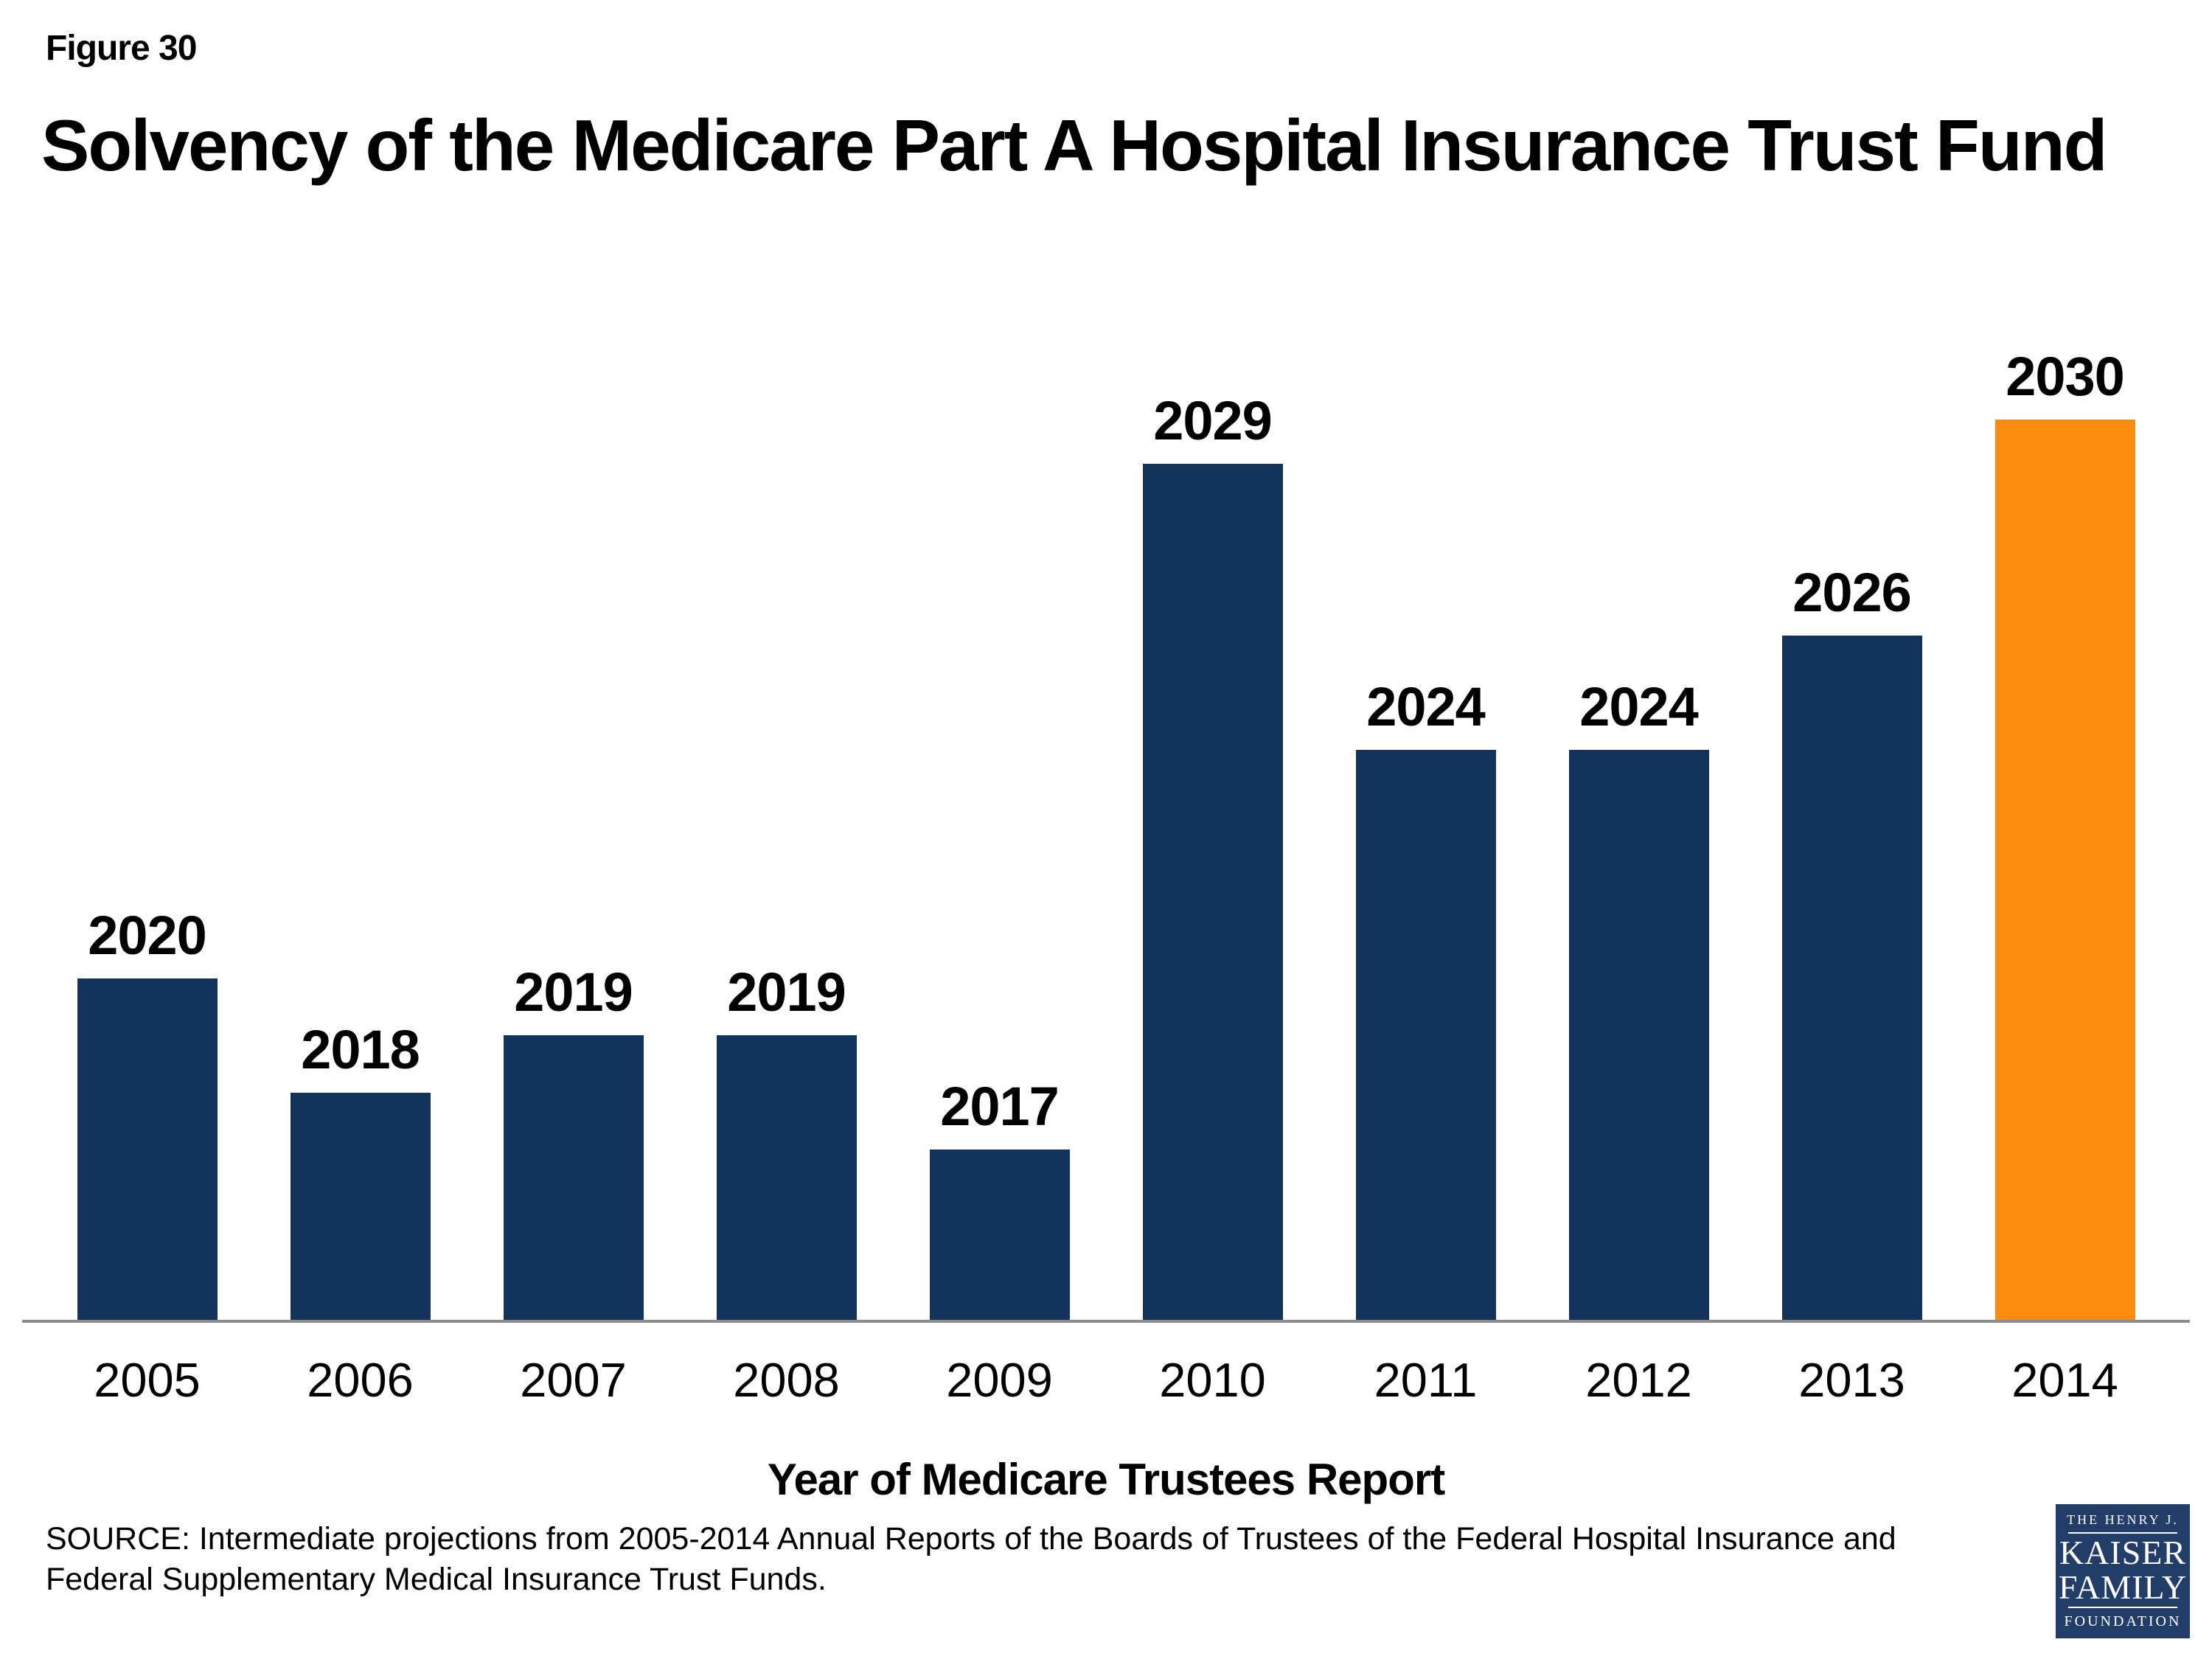 This screenshot has height=1659, width=2212. Describe the element at coordinates (1638, 1035) in the screenshot. I see `bar-2012` at that location.